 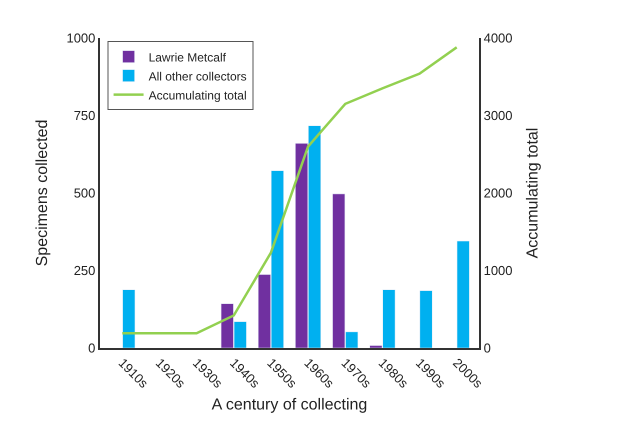 What do you see at coordinates (498, 270) in the screenshot?
I see `y2-tick-label: 1000` at bounding box center [498, 270].